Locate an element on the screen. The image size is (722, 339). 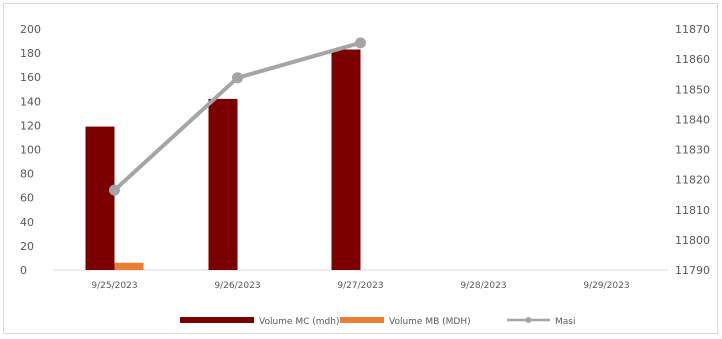
x-tick-label: 9/26/2023 is located at coordinates (237, 286).